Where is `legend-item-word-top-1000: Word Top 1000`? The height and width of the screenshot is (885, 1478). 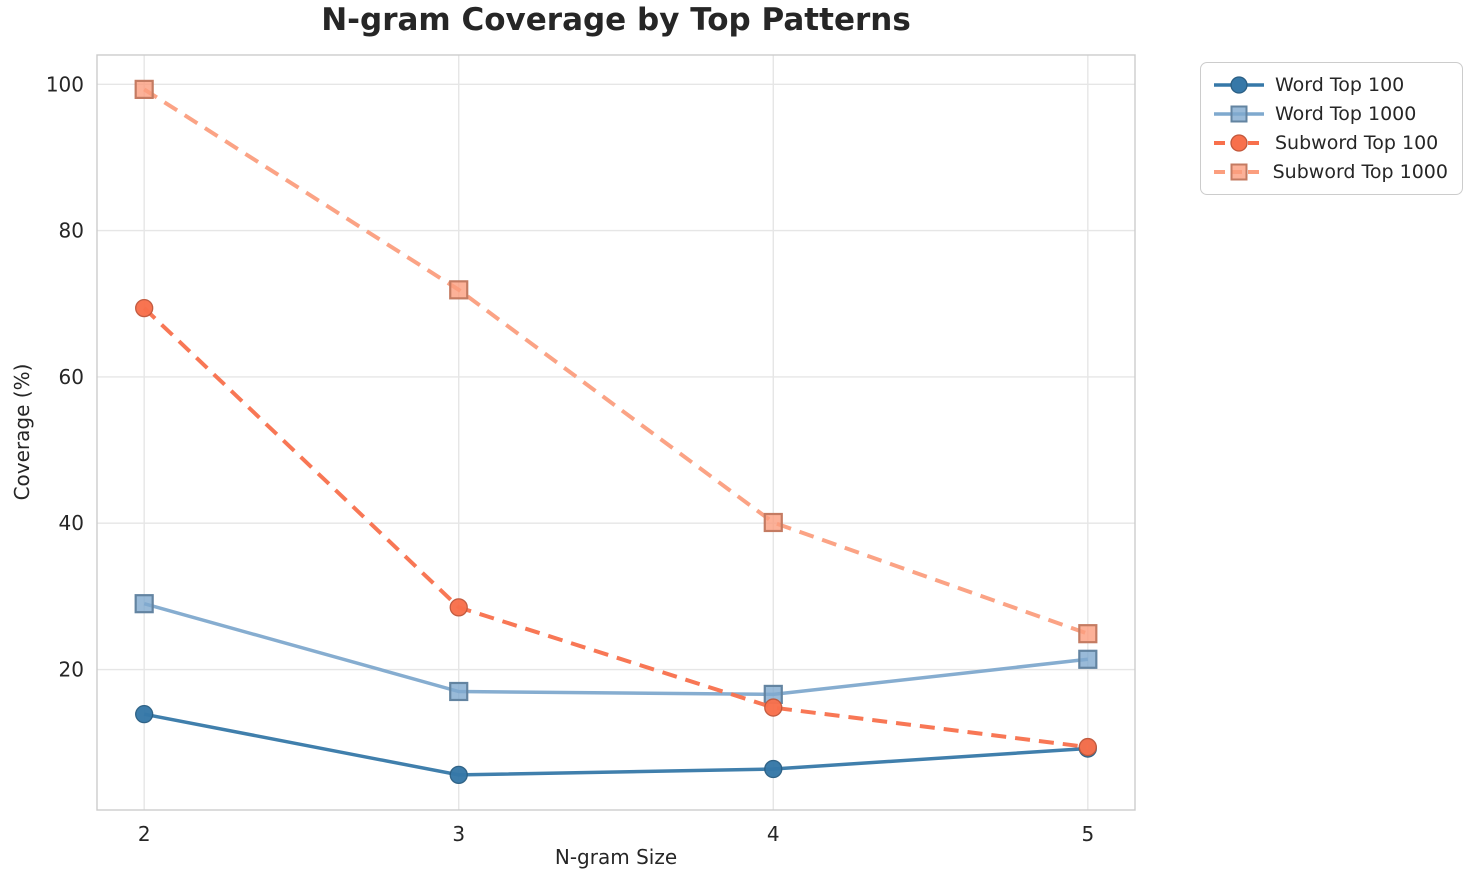 legend-item-word-top-1000: Word Top 1000 is located at coordinates (1330, 114).